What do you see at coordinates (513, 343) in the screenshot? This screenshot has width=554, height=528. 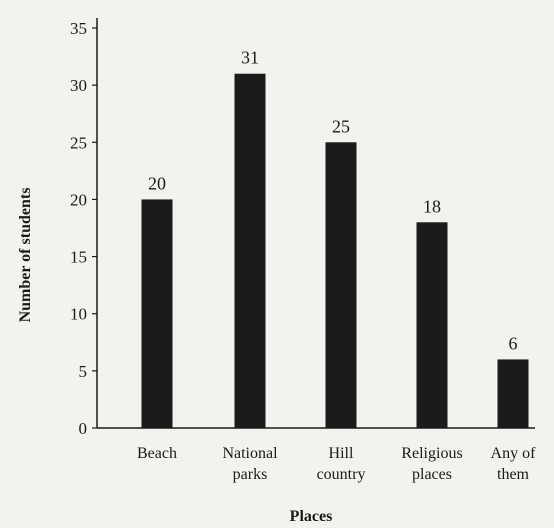 I see `bar-value-label: 6` at bounding box center [513, 343].